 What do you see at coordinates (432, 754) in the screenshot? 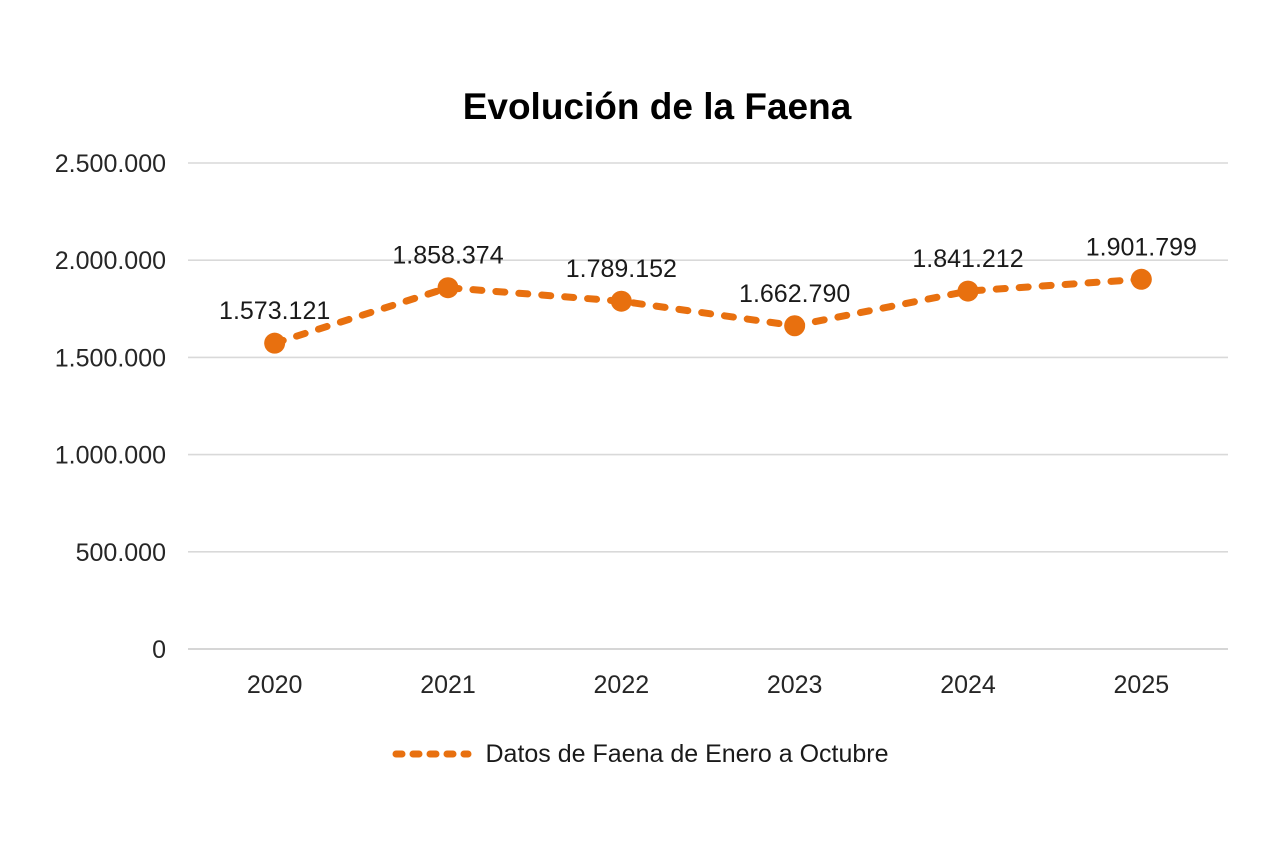
I see `legend-dashed-line-icon` at bounding box center [432, 754].